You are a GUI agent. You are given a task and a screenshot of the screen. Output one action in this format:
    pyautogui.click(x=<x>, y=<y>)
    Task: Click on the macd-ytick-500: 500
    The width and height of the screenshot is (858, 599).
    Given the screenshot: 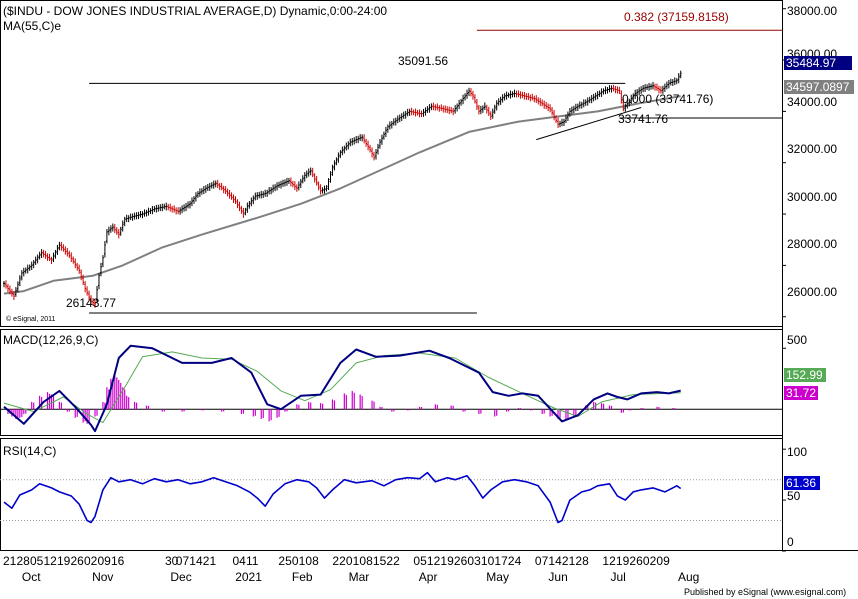 What is the action you would take?
    pyautogui.click(x=797, y=340)
    